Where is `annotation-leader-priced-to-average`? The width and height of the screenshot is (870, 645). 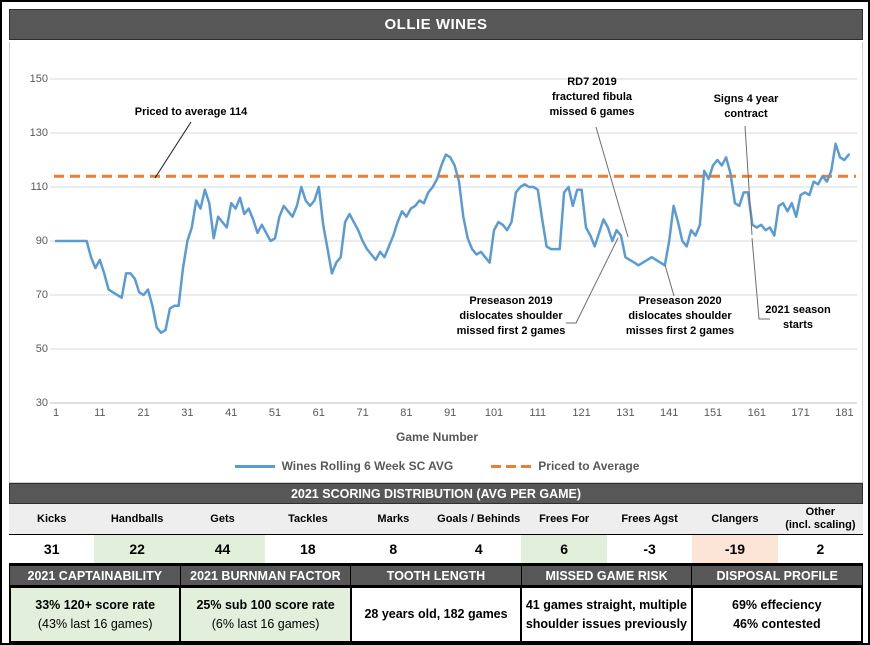 annotation-leader-priced-to-average is located at coordinates (173, 150).